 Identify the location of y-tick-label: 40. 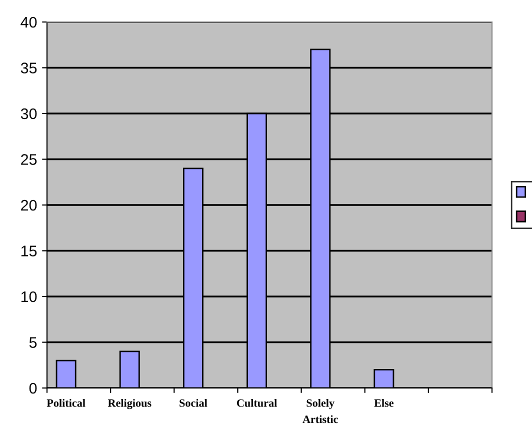
(28, 22).